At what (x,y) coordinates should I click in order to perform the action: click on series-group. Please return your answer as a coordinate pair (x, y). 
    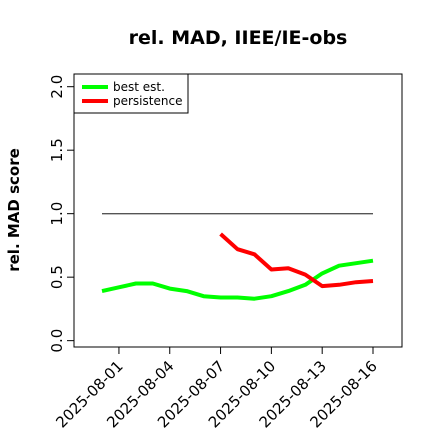
    Looking at the image, I should click on (237, 266).